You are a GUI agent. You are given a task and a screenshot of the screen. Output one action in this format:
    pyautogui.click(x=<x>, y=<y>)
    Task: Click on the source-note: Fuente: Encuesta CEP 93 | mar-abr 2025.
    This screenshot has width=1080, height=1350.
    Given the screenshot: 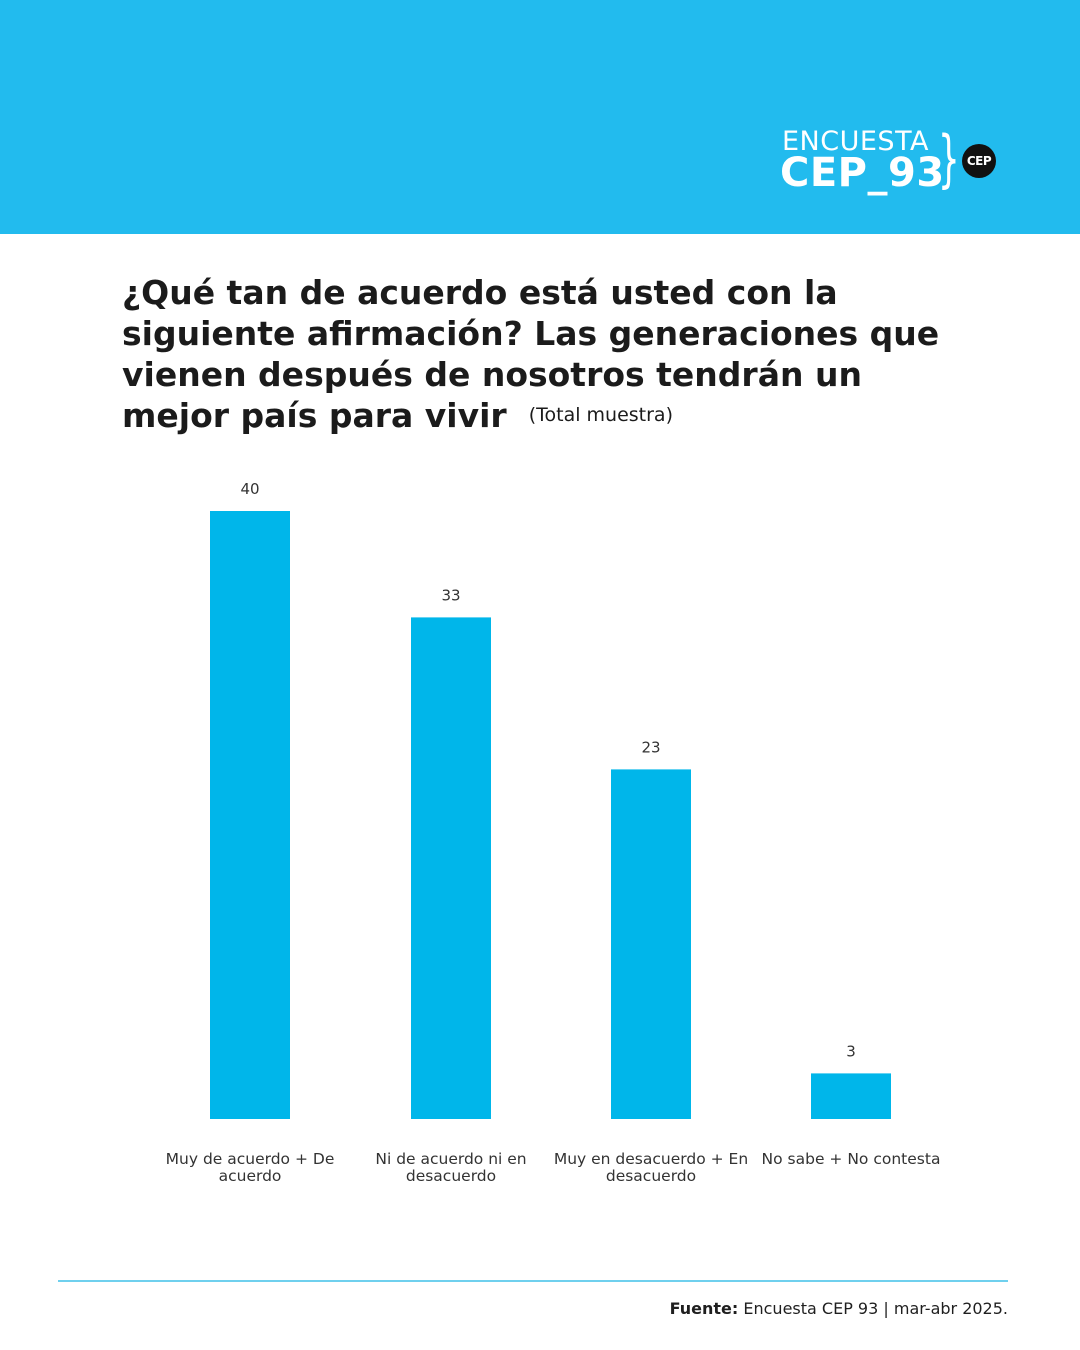 What is the action you would take?
    pyautogui.click(x=839, y=1308)
    